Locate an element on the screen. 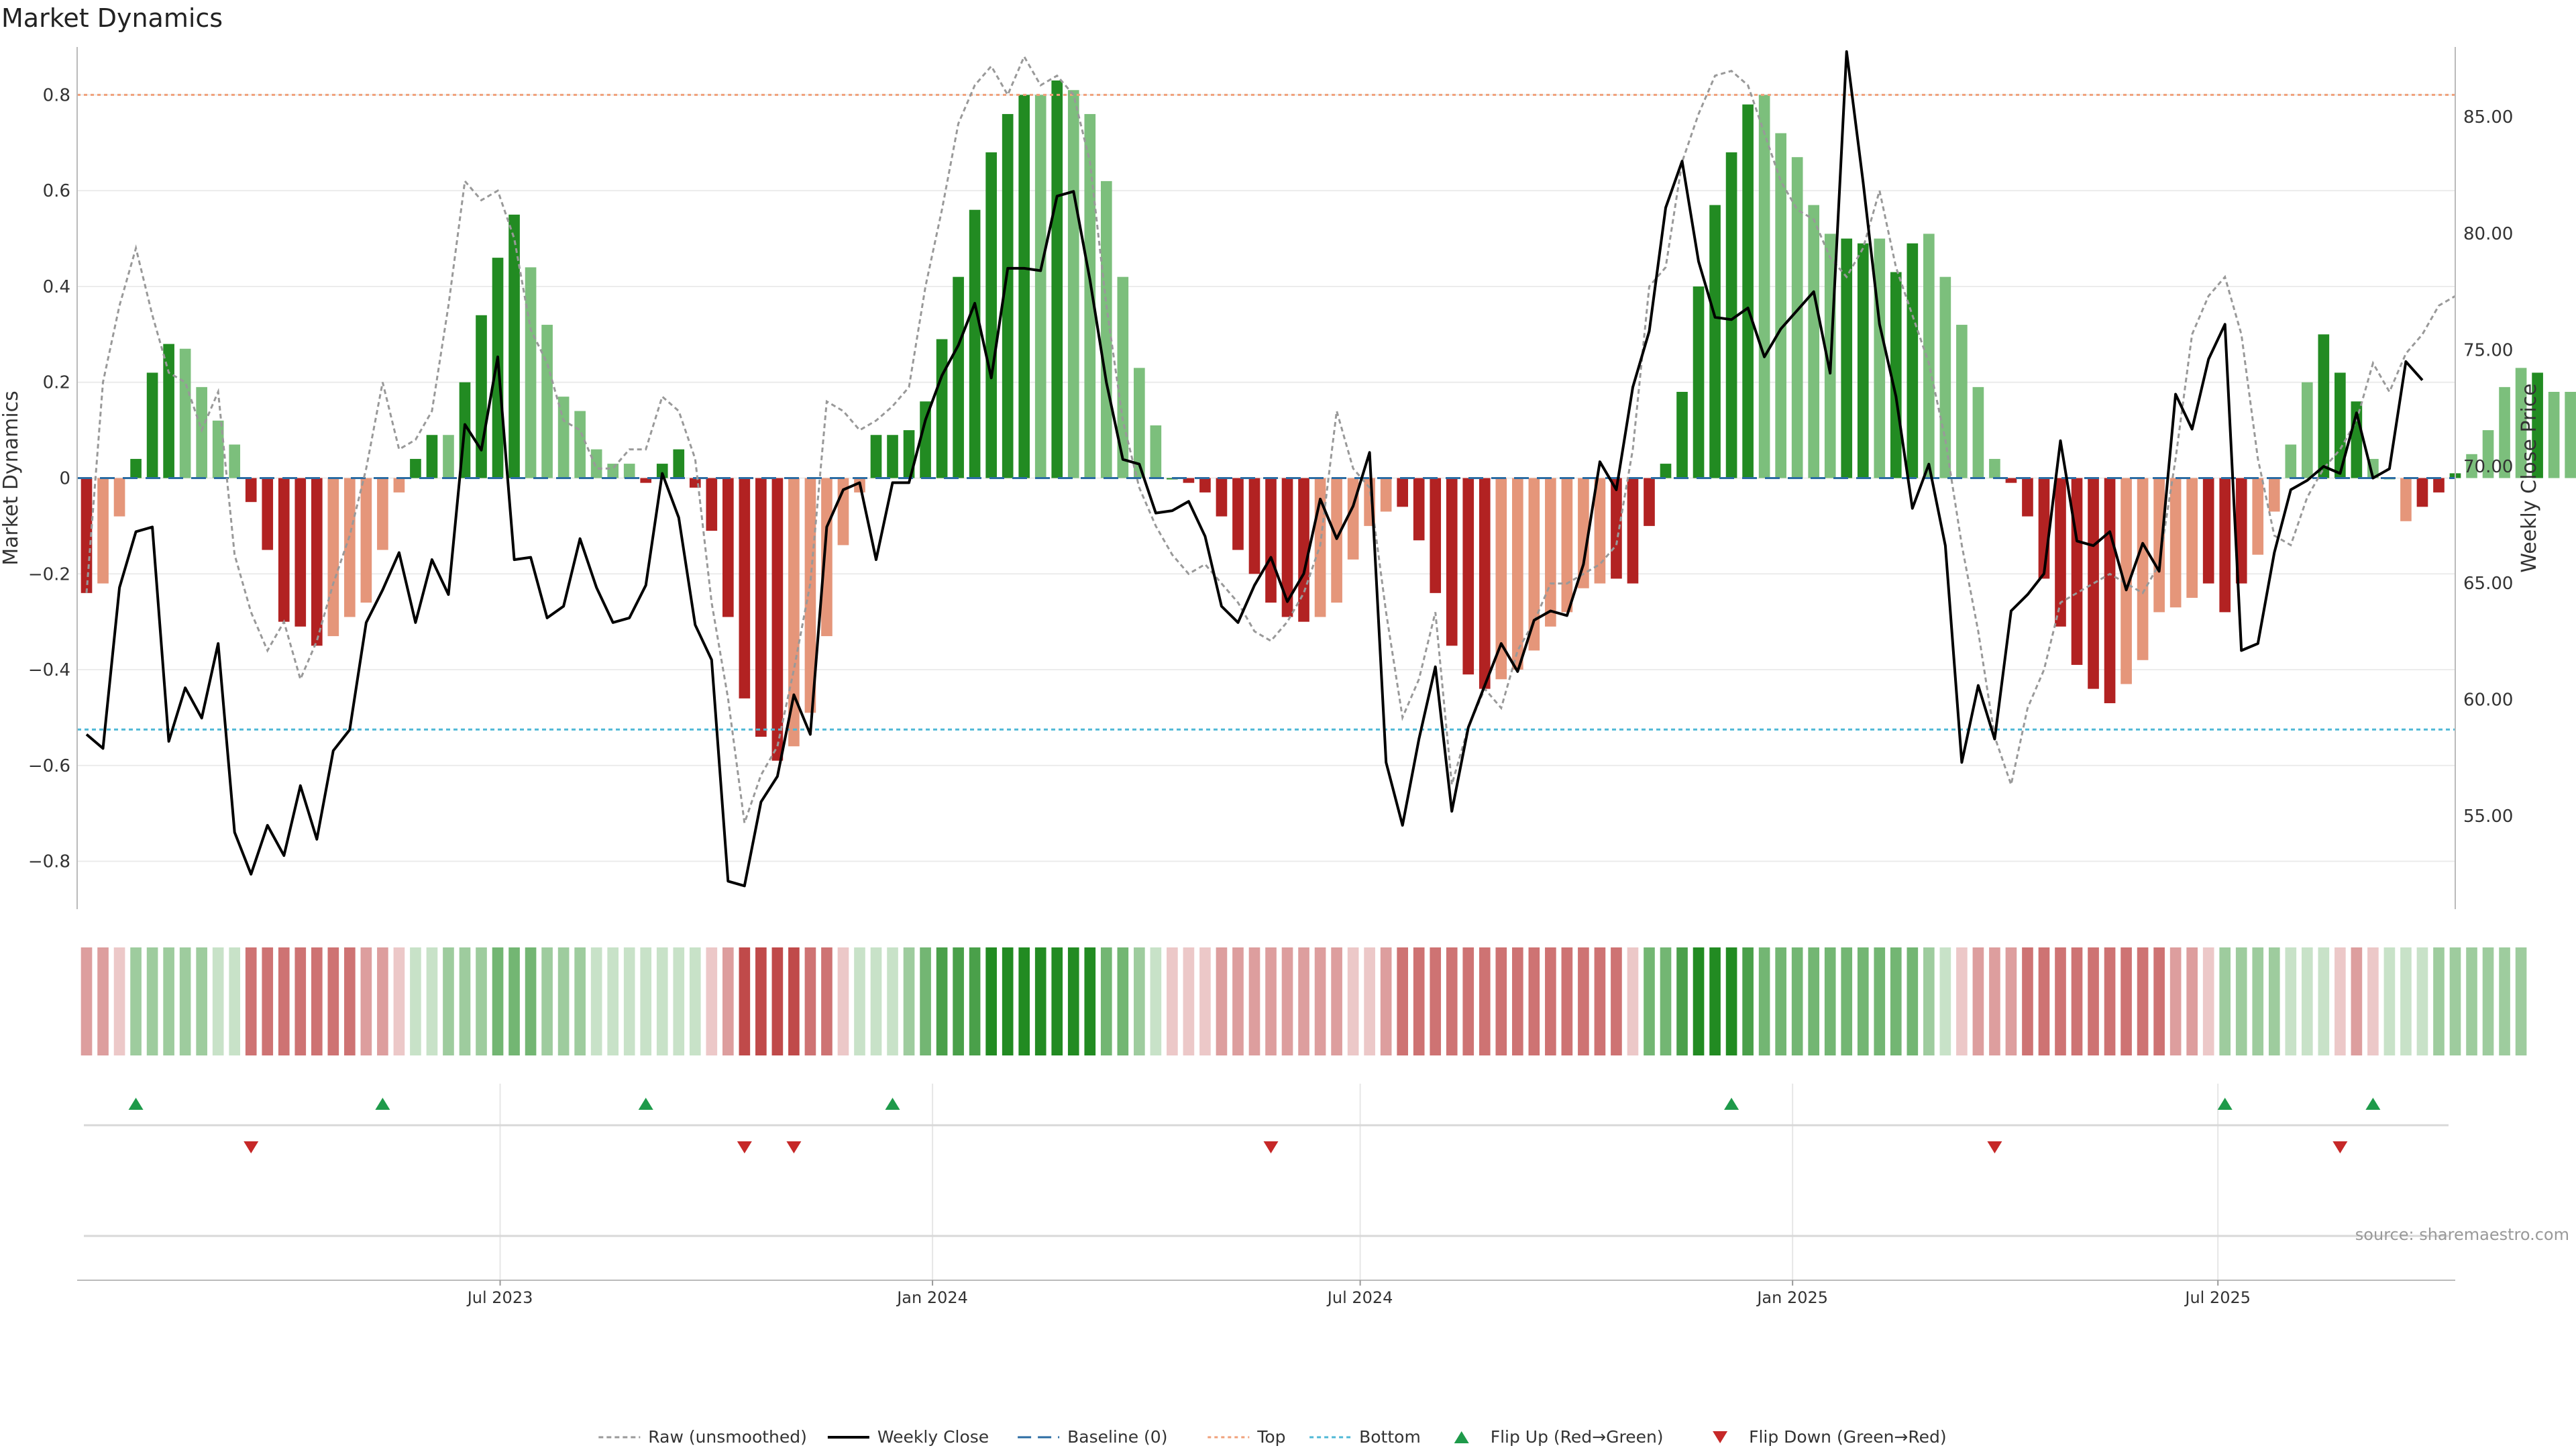  legend-flip-up-symbol is located at coordinates (1461, 1437).